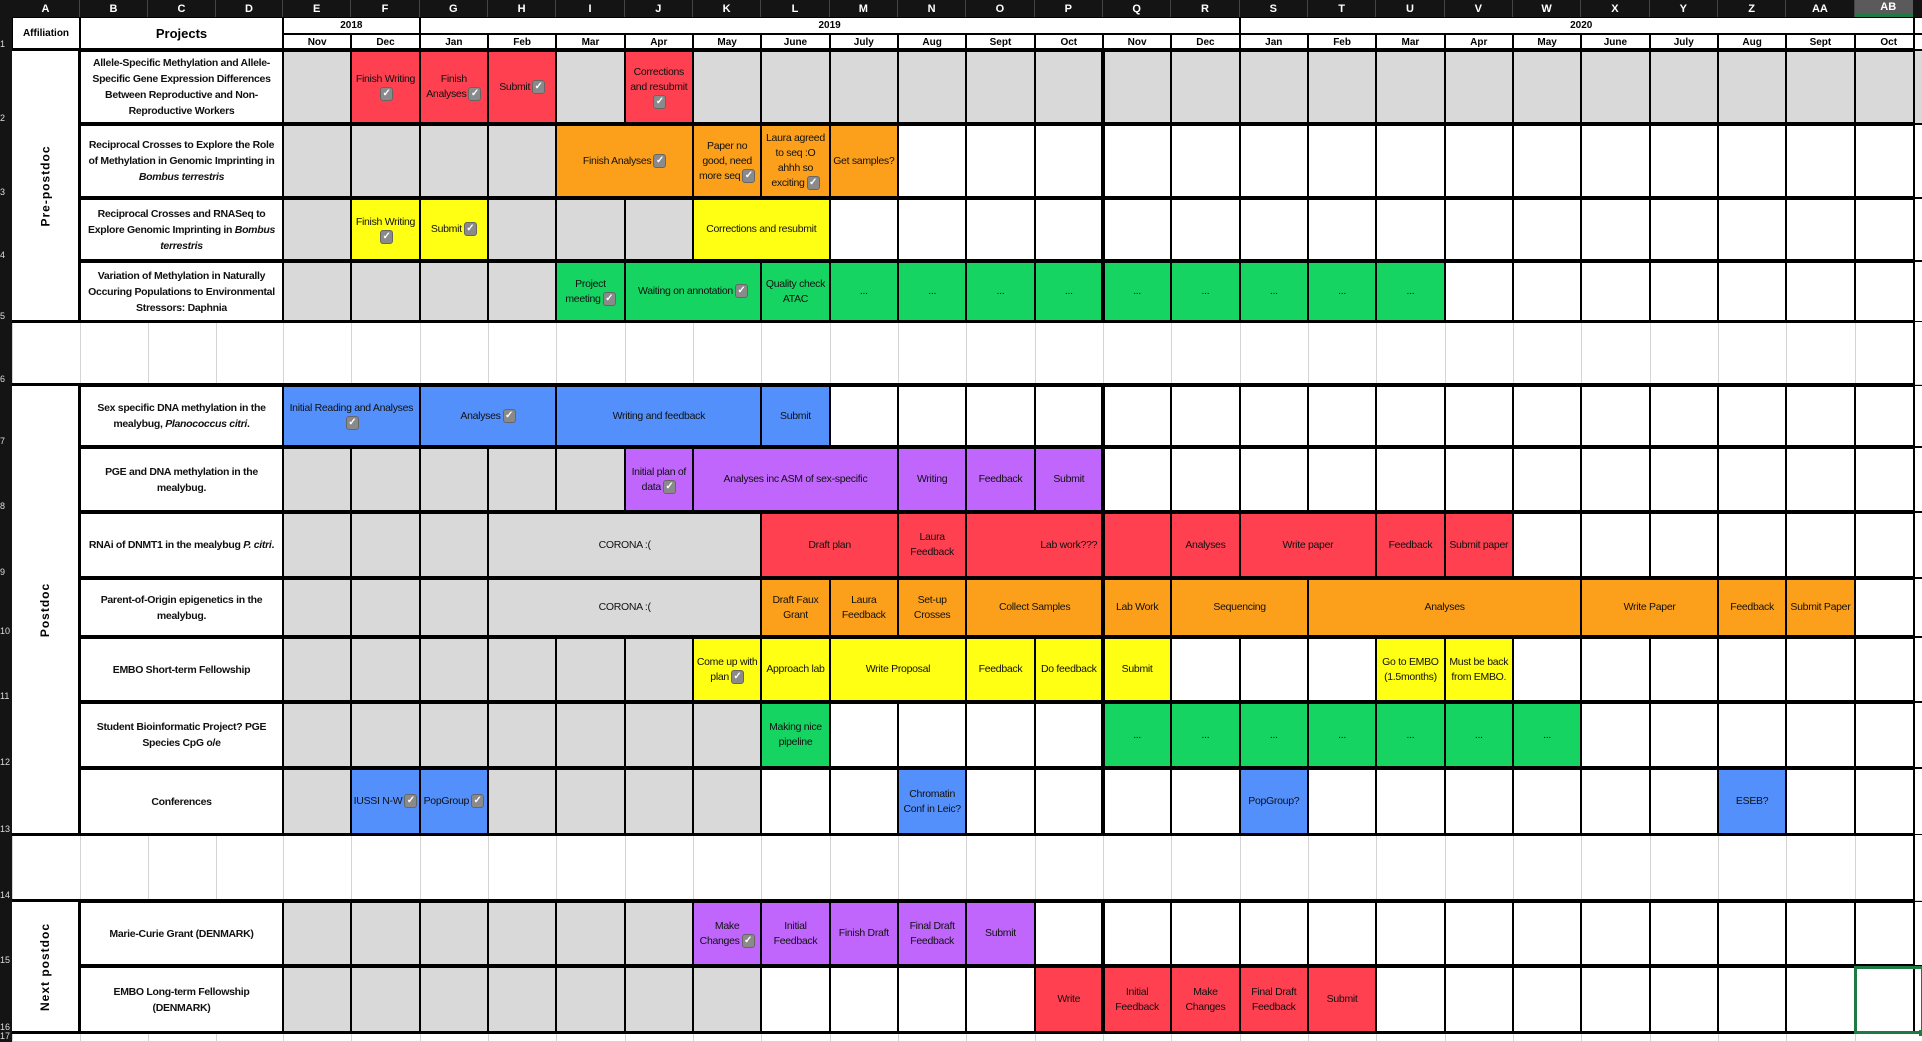 The image size is (1922, 1042). I want to click on task-cell: Submit, so click(1068, 479).